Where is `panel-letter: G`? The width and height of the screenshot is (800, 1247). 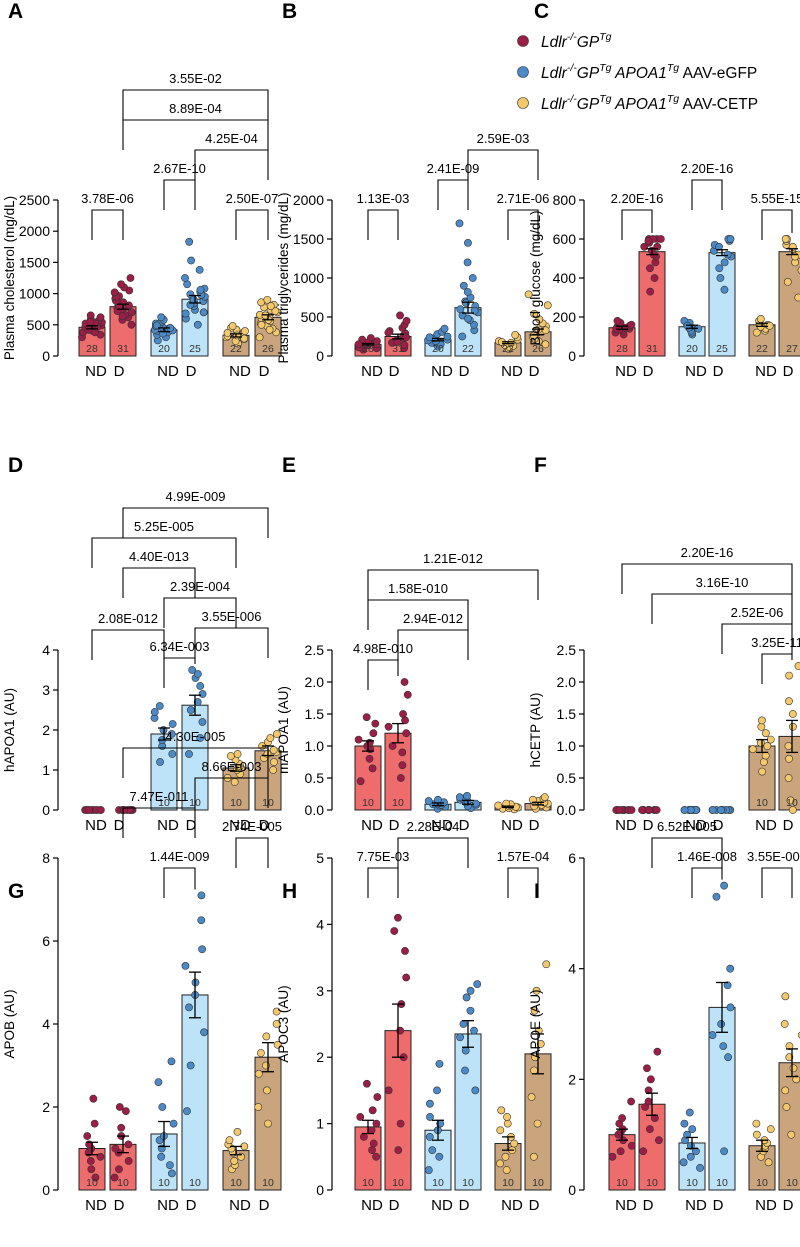 panel-letter: G is located at coordinates (16, 891).